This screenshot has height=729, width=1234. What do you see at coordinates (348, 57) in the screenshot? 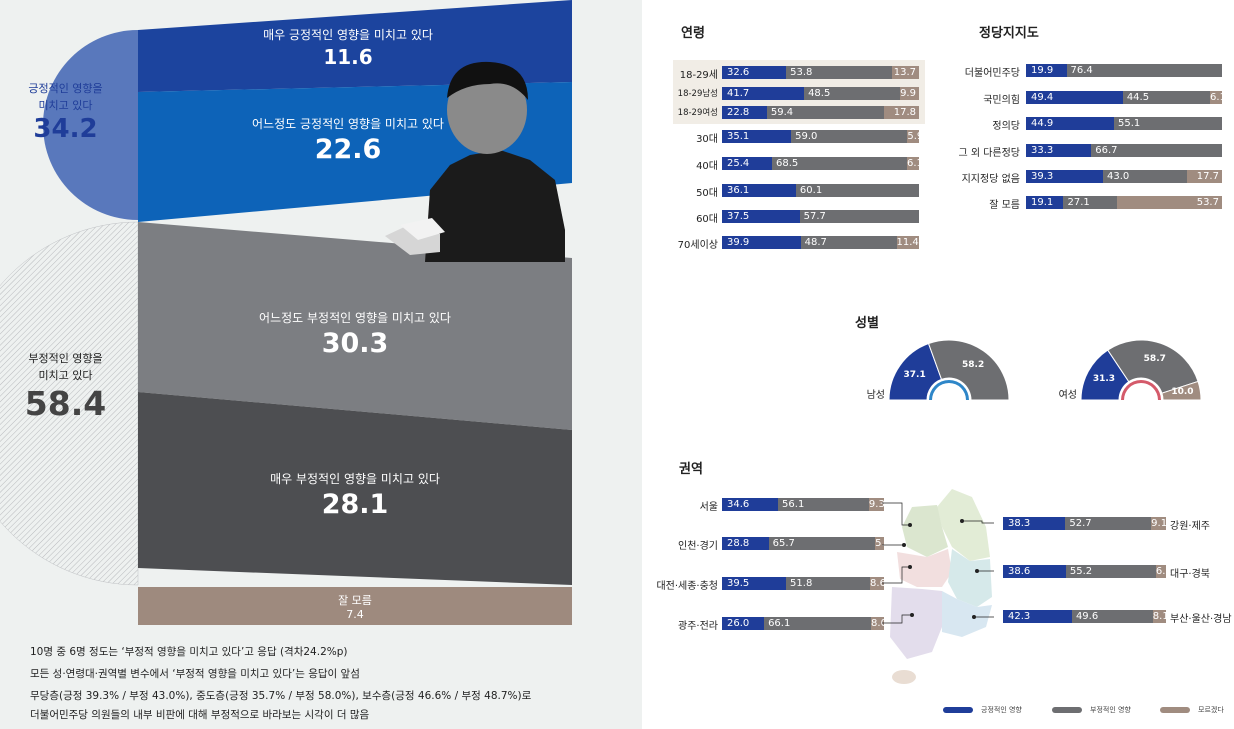
I see `very-positive-value: 11.6` at bounding box center [348, 57].